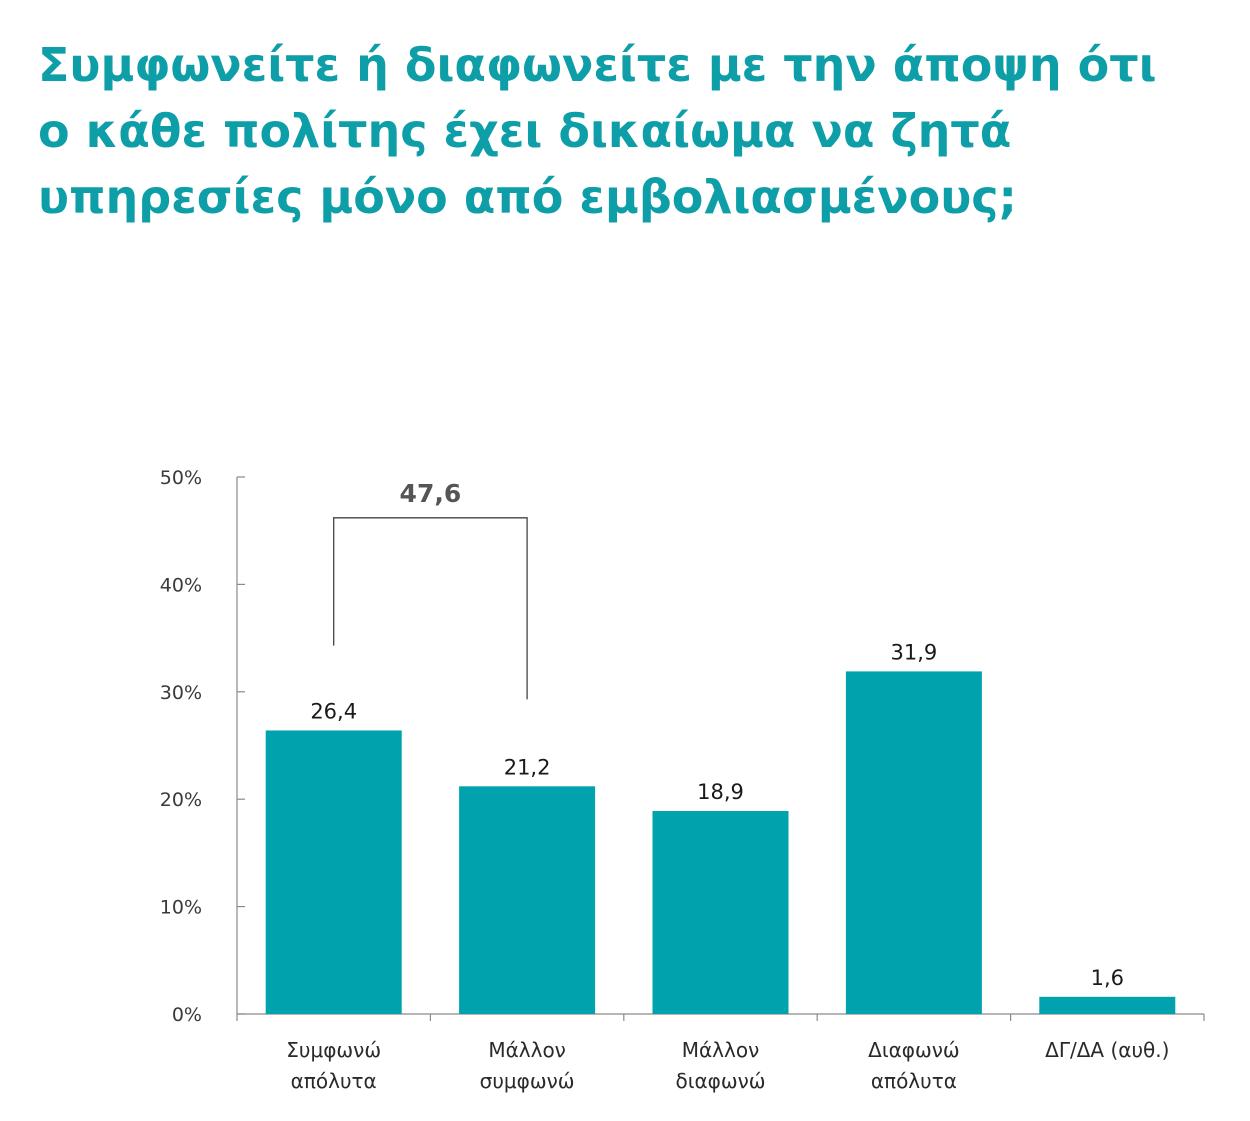 The image size is (1250, 1121). Describe the element at coordinates (181, 908) in the screenshot. I see `y-tick-label: 10%` at that location.